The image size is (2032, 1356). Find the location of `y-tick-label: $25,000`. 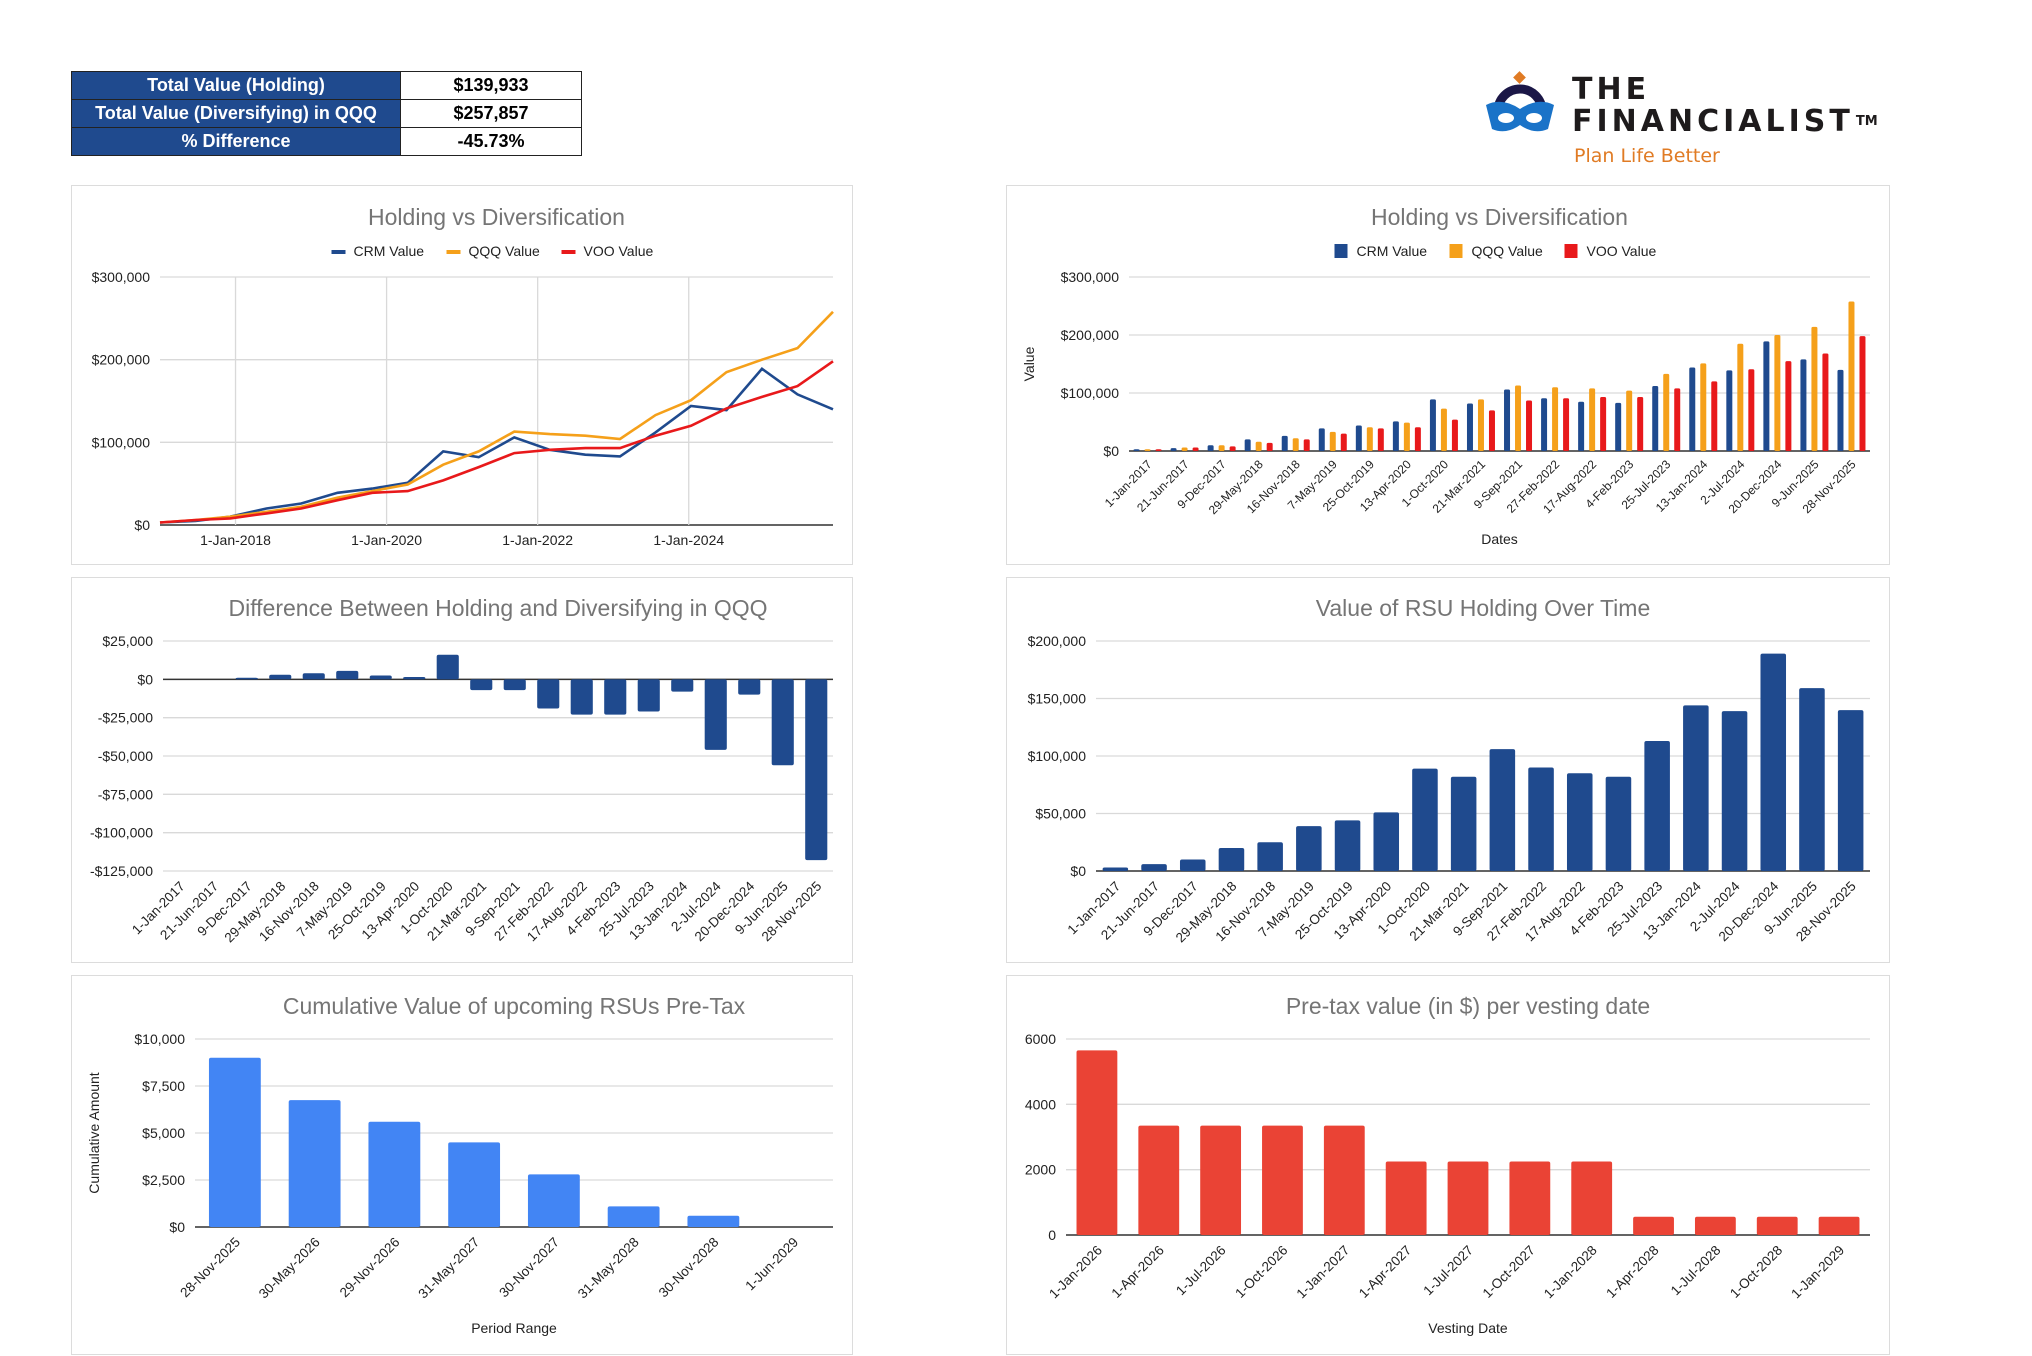

y-tick-label: $25,000 is located at coordinates (127, 641).